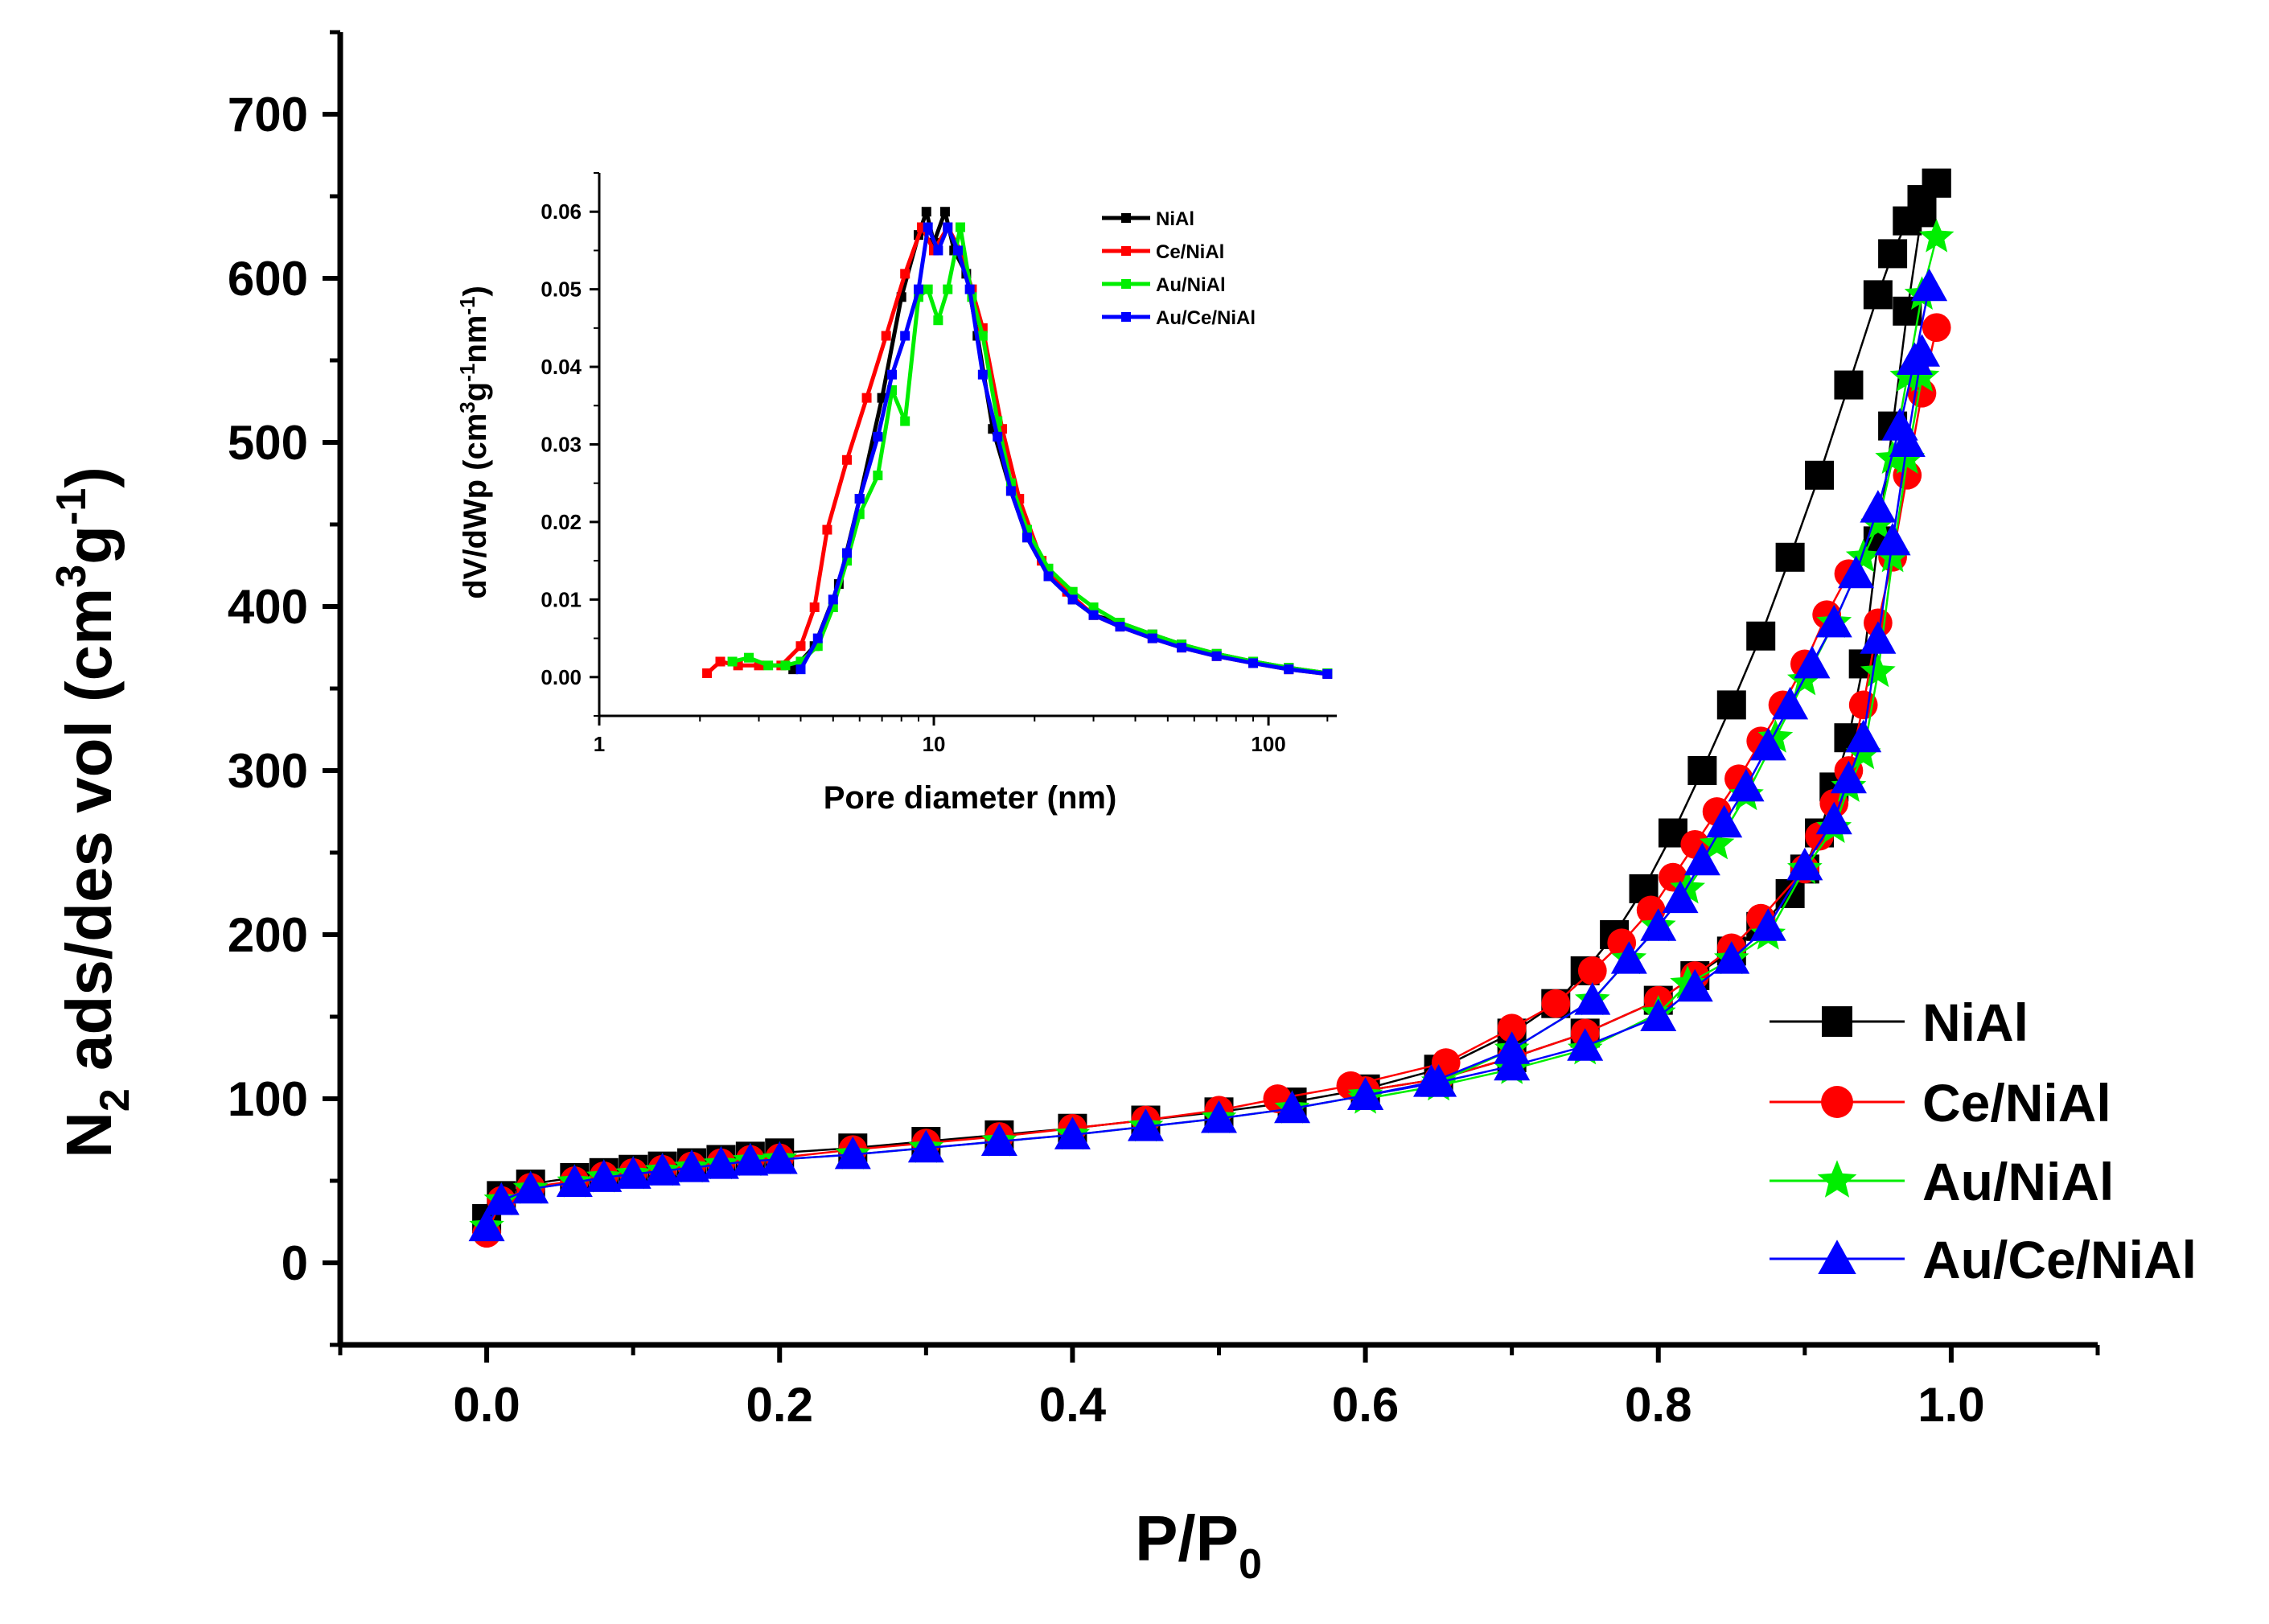  What do you see at coordinates (486, 1405) in the screenshot?
I see `main-x-tick-label: 0.0` at bounding box center [486, 1405].